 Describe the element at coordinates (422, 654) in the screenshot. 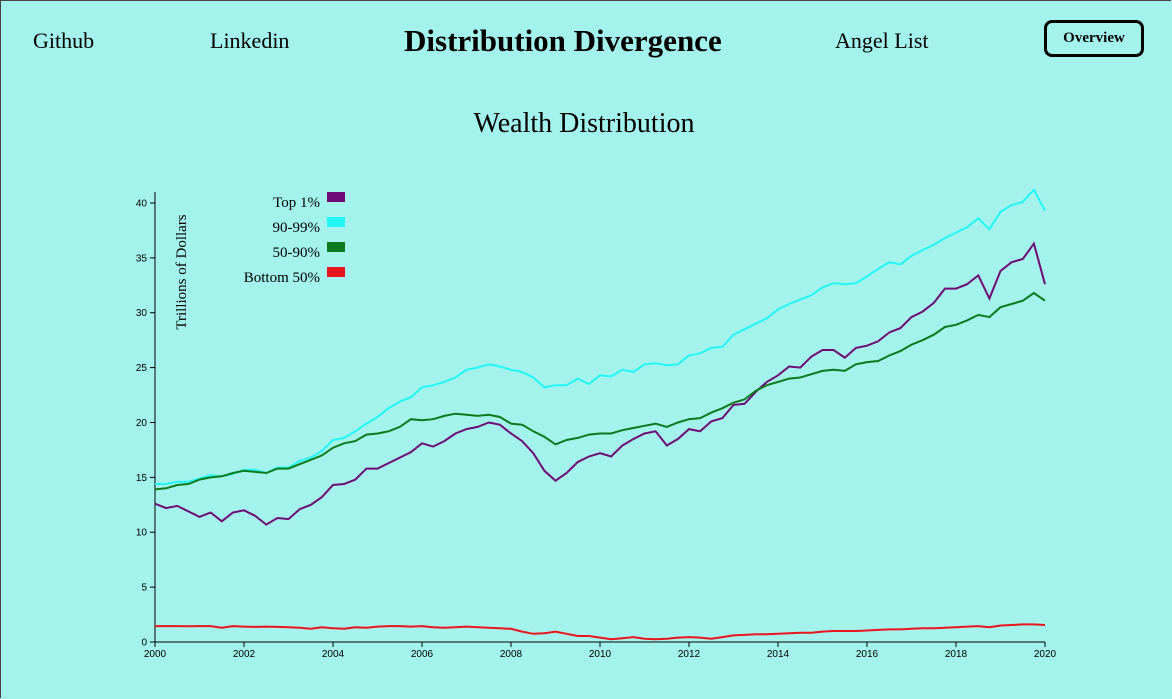

I see `x-tick-label: 2006` at that location.